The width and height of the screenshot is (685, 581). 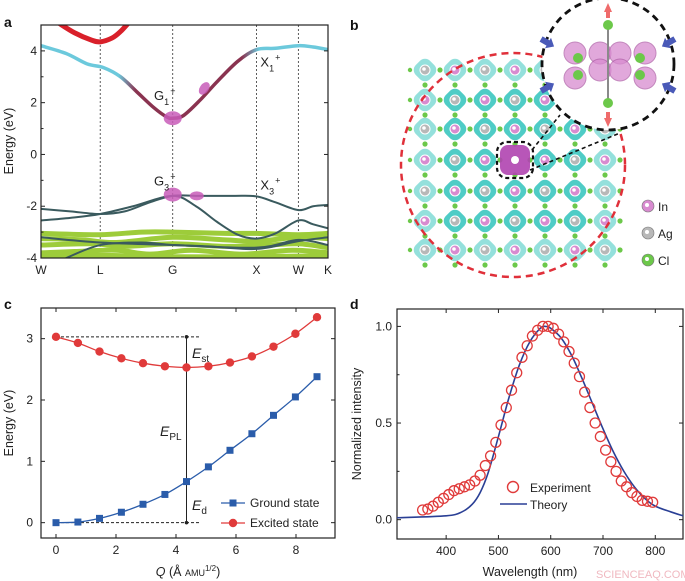 What do you see at coordinates (328, 270) in the screenshot?
I see `x-tick-label: K` at bounding box center [328, 270].